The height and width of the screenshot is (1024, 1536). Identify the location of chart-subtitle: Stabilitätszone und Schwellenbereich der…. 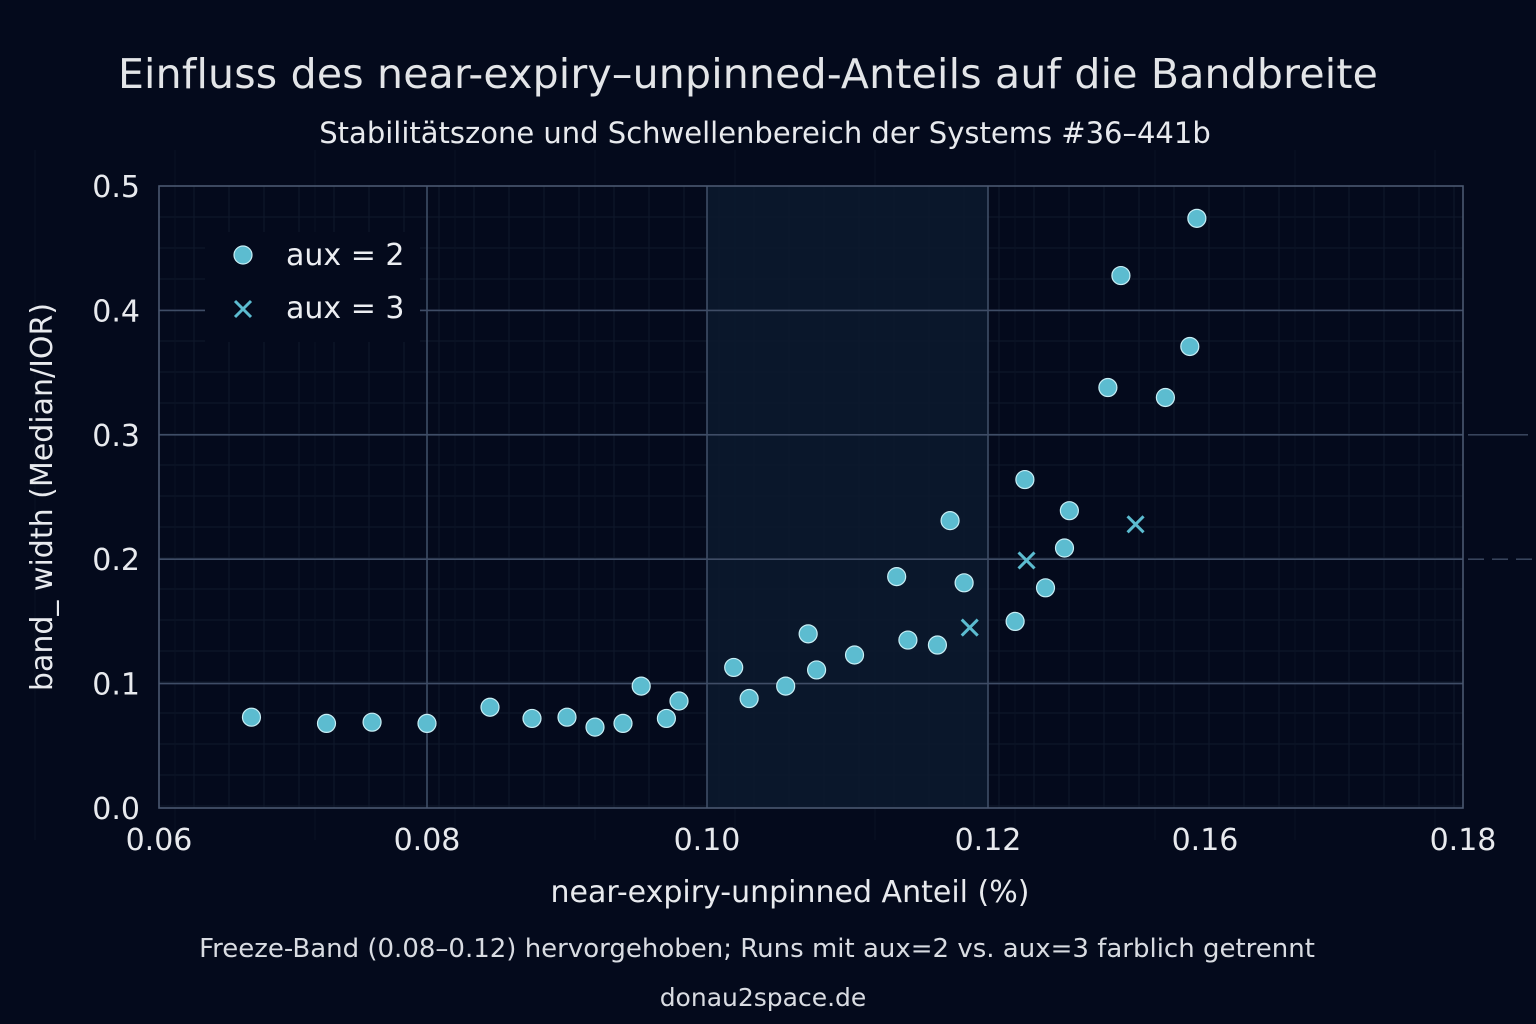
(765, 133).